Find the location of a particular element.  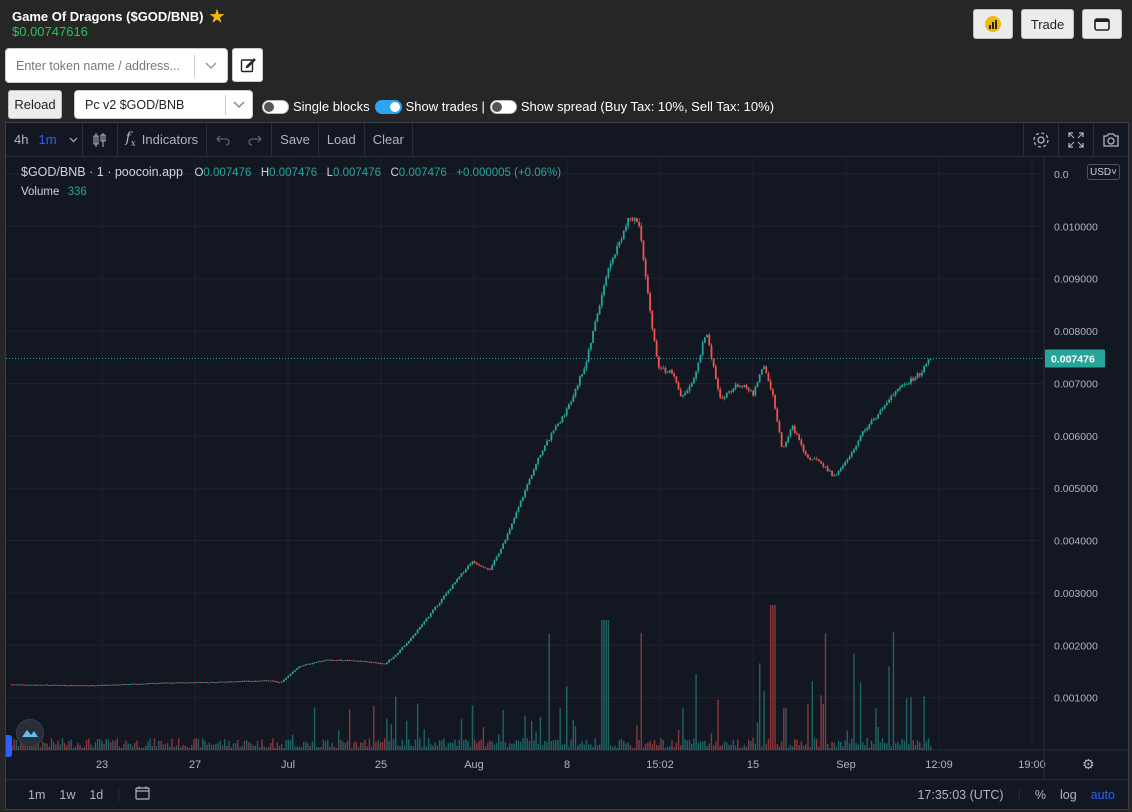

candle-style-button is located at coordinates (100, 140).